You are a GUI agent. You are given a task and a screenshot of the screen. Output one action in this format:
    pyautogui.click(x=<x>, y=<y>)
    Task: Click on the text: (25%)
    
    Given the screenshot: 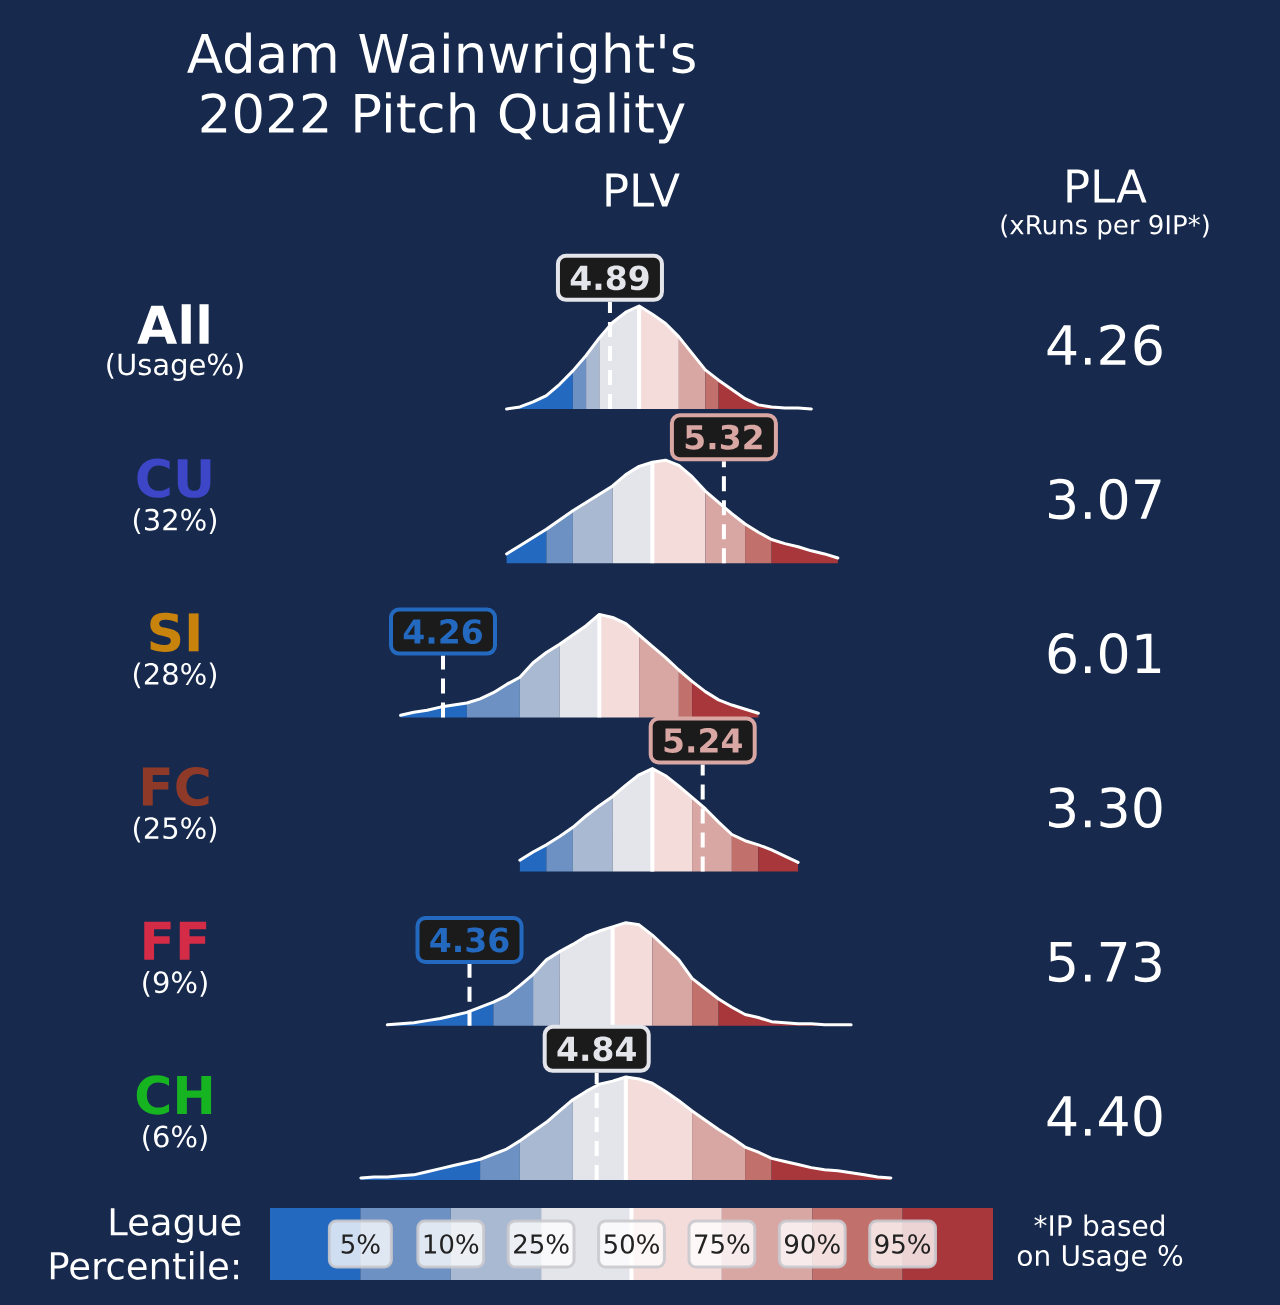 What is the action you would take?
    pyautogui.click(x=175, y=829)
    